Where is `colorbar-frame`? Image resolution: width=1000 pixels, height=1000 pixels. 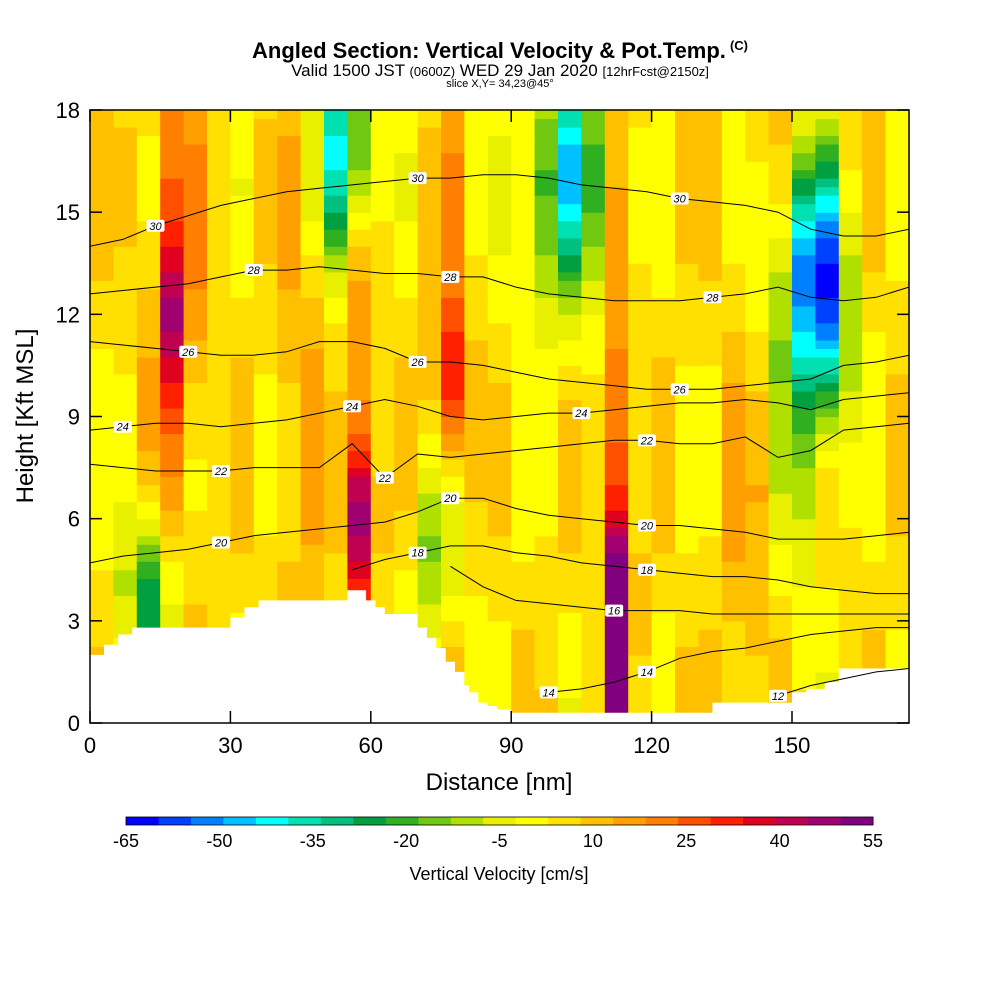 colorbar-frame is located at coordinates (499, 821).